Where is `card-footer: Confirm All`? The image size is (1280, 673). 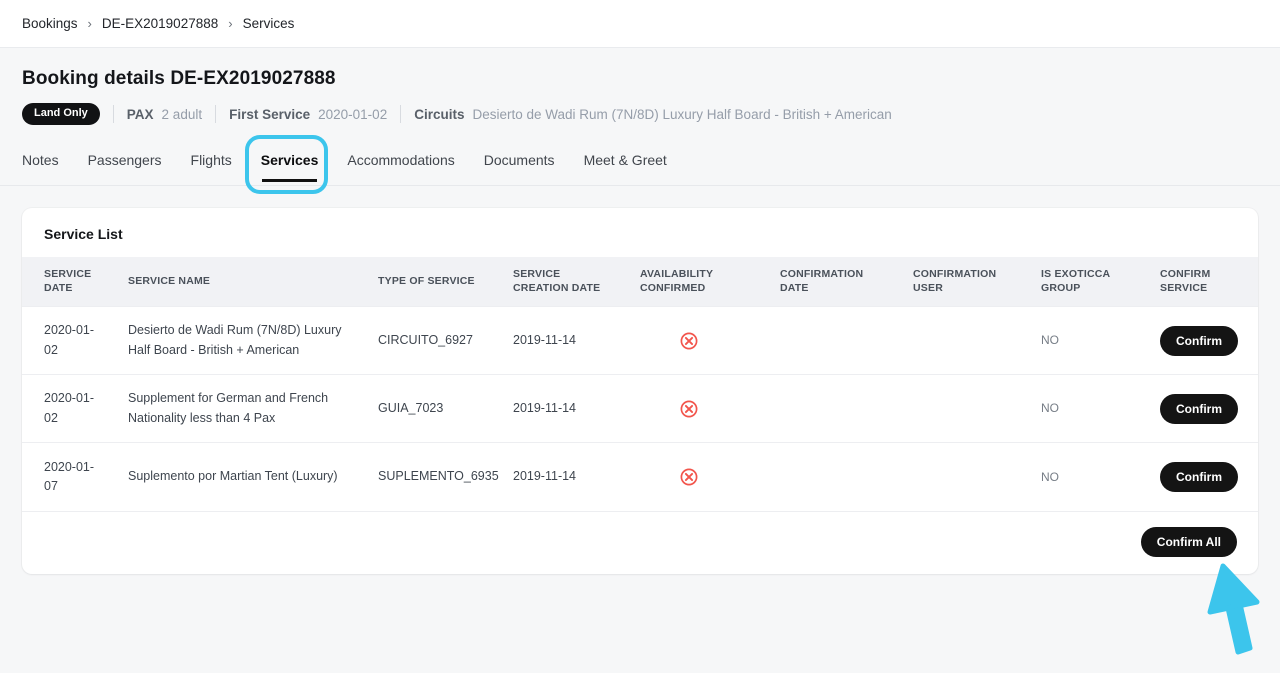
card-footer: Confirm All is located at coordinates (640, 542).